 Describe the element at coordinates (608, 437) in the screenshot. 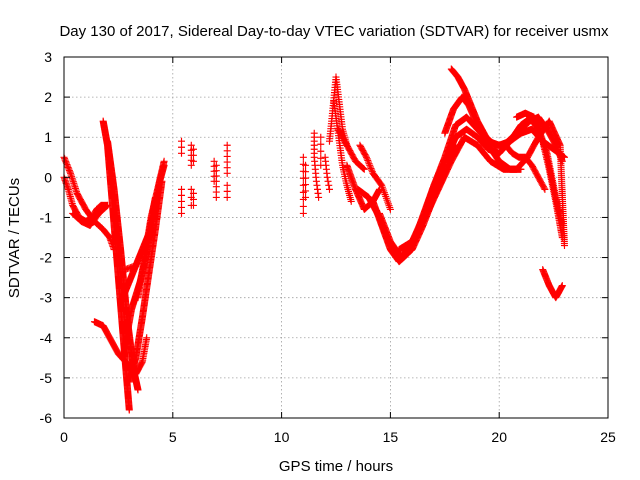

I see `x-tick-label: 25` at that location.